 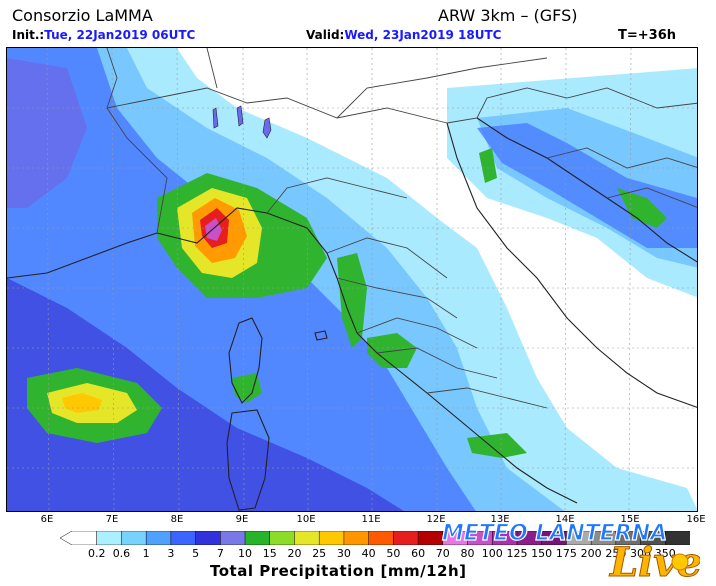 What do you see at coordinates (641, 553) in the screenshot?
I see `colorbar-tick-label: 300` at bounding box center [641, 553].